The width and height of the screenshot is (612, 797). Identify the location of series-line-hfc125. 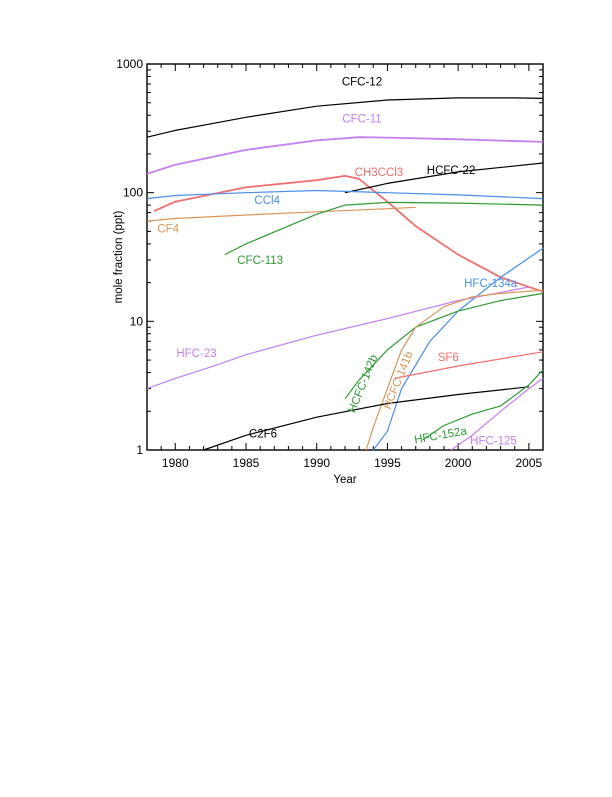
(497, 414).